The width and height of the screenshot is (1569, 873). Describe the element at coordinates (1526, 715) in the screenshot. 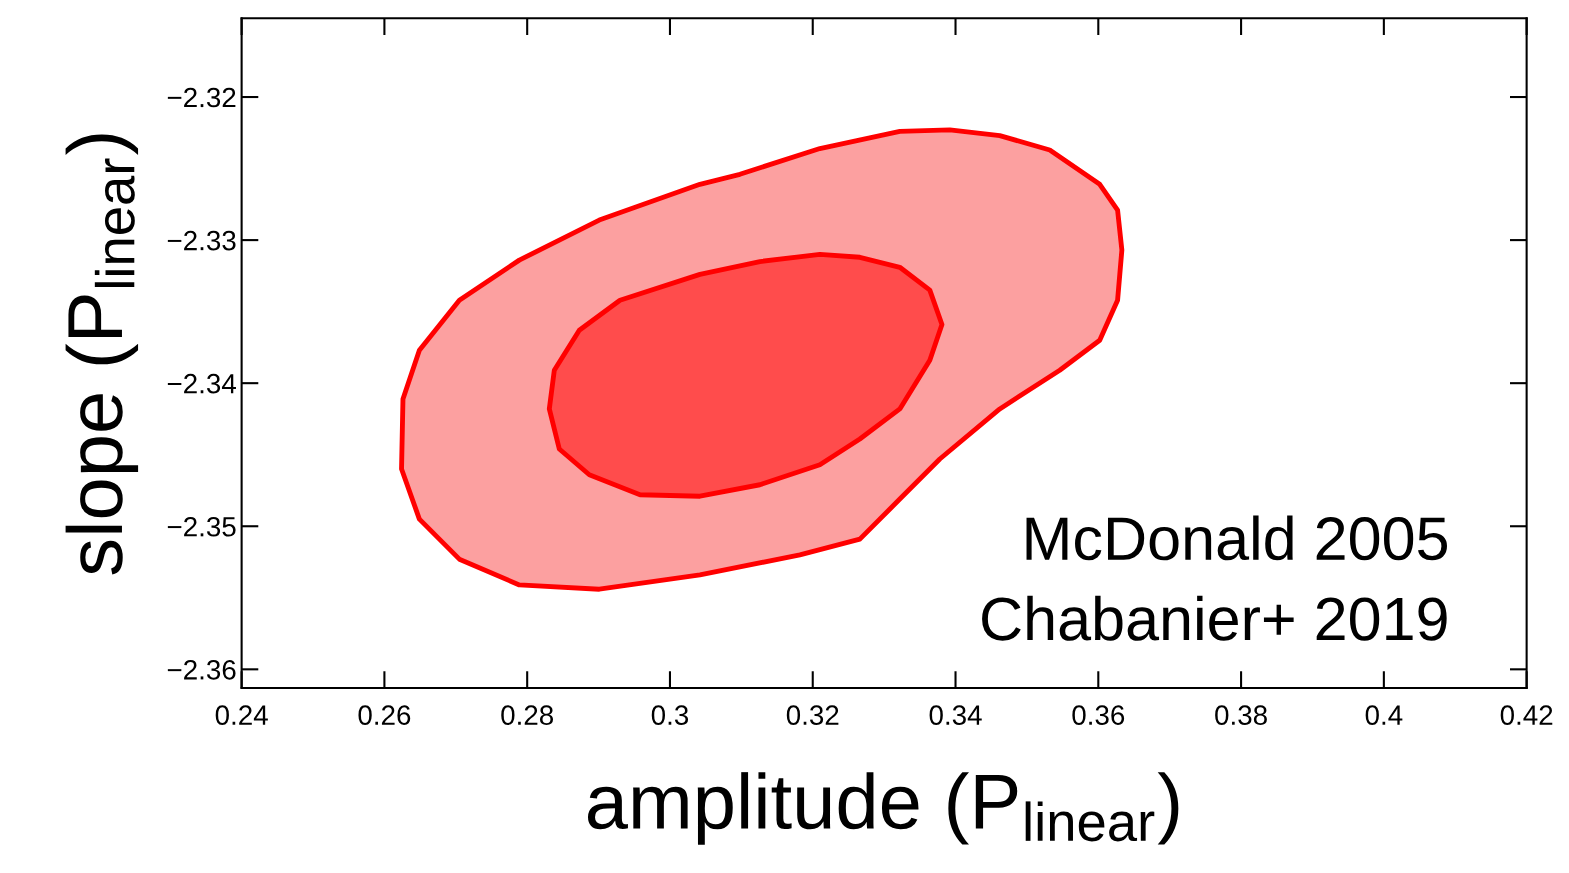

I see `x-tick-label: 0.42` at that location.